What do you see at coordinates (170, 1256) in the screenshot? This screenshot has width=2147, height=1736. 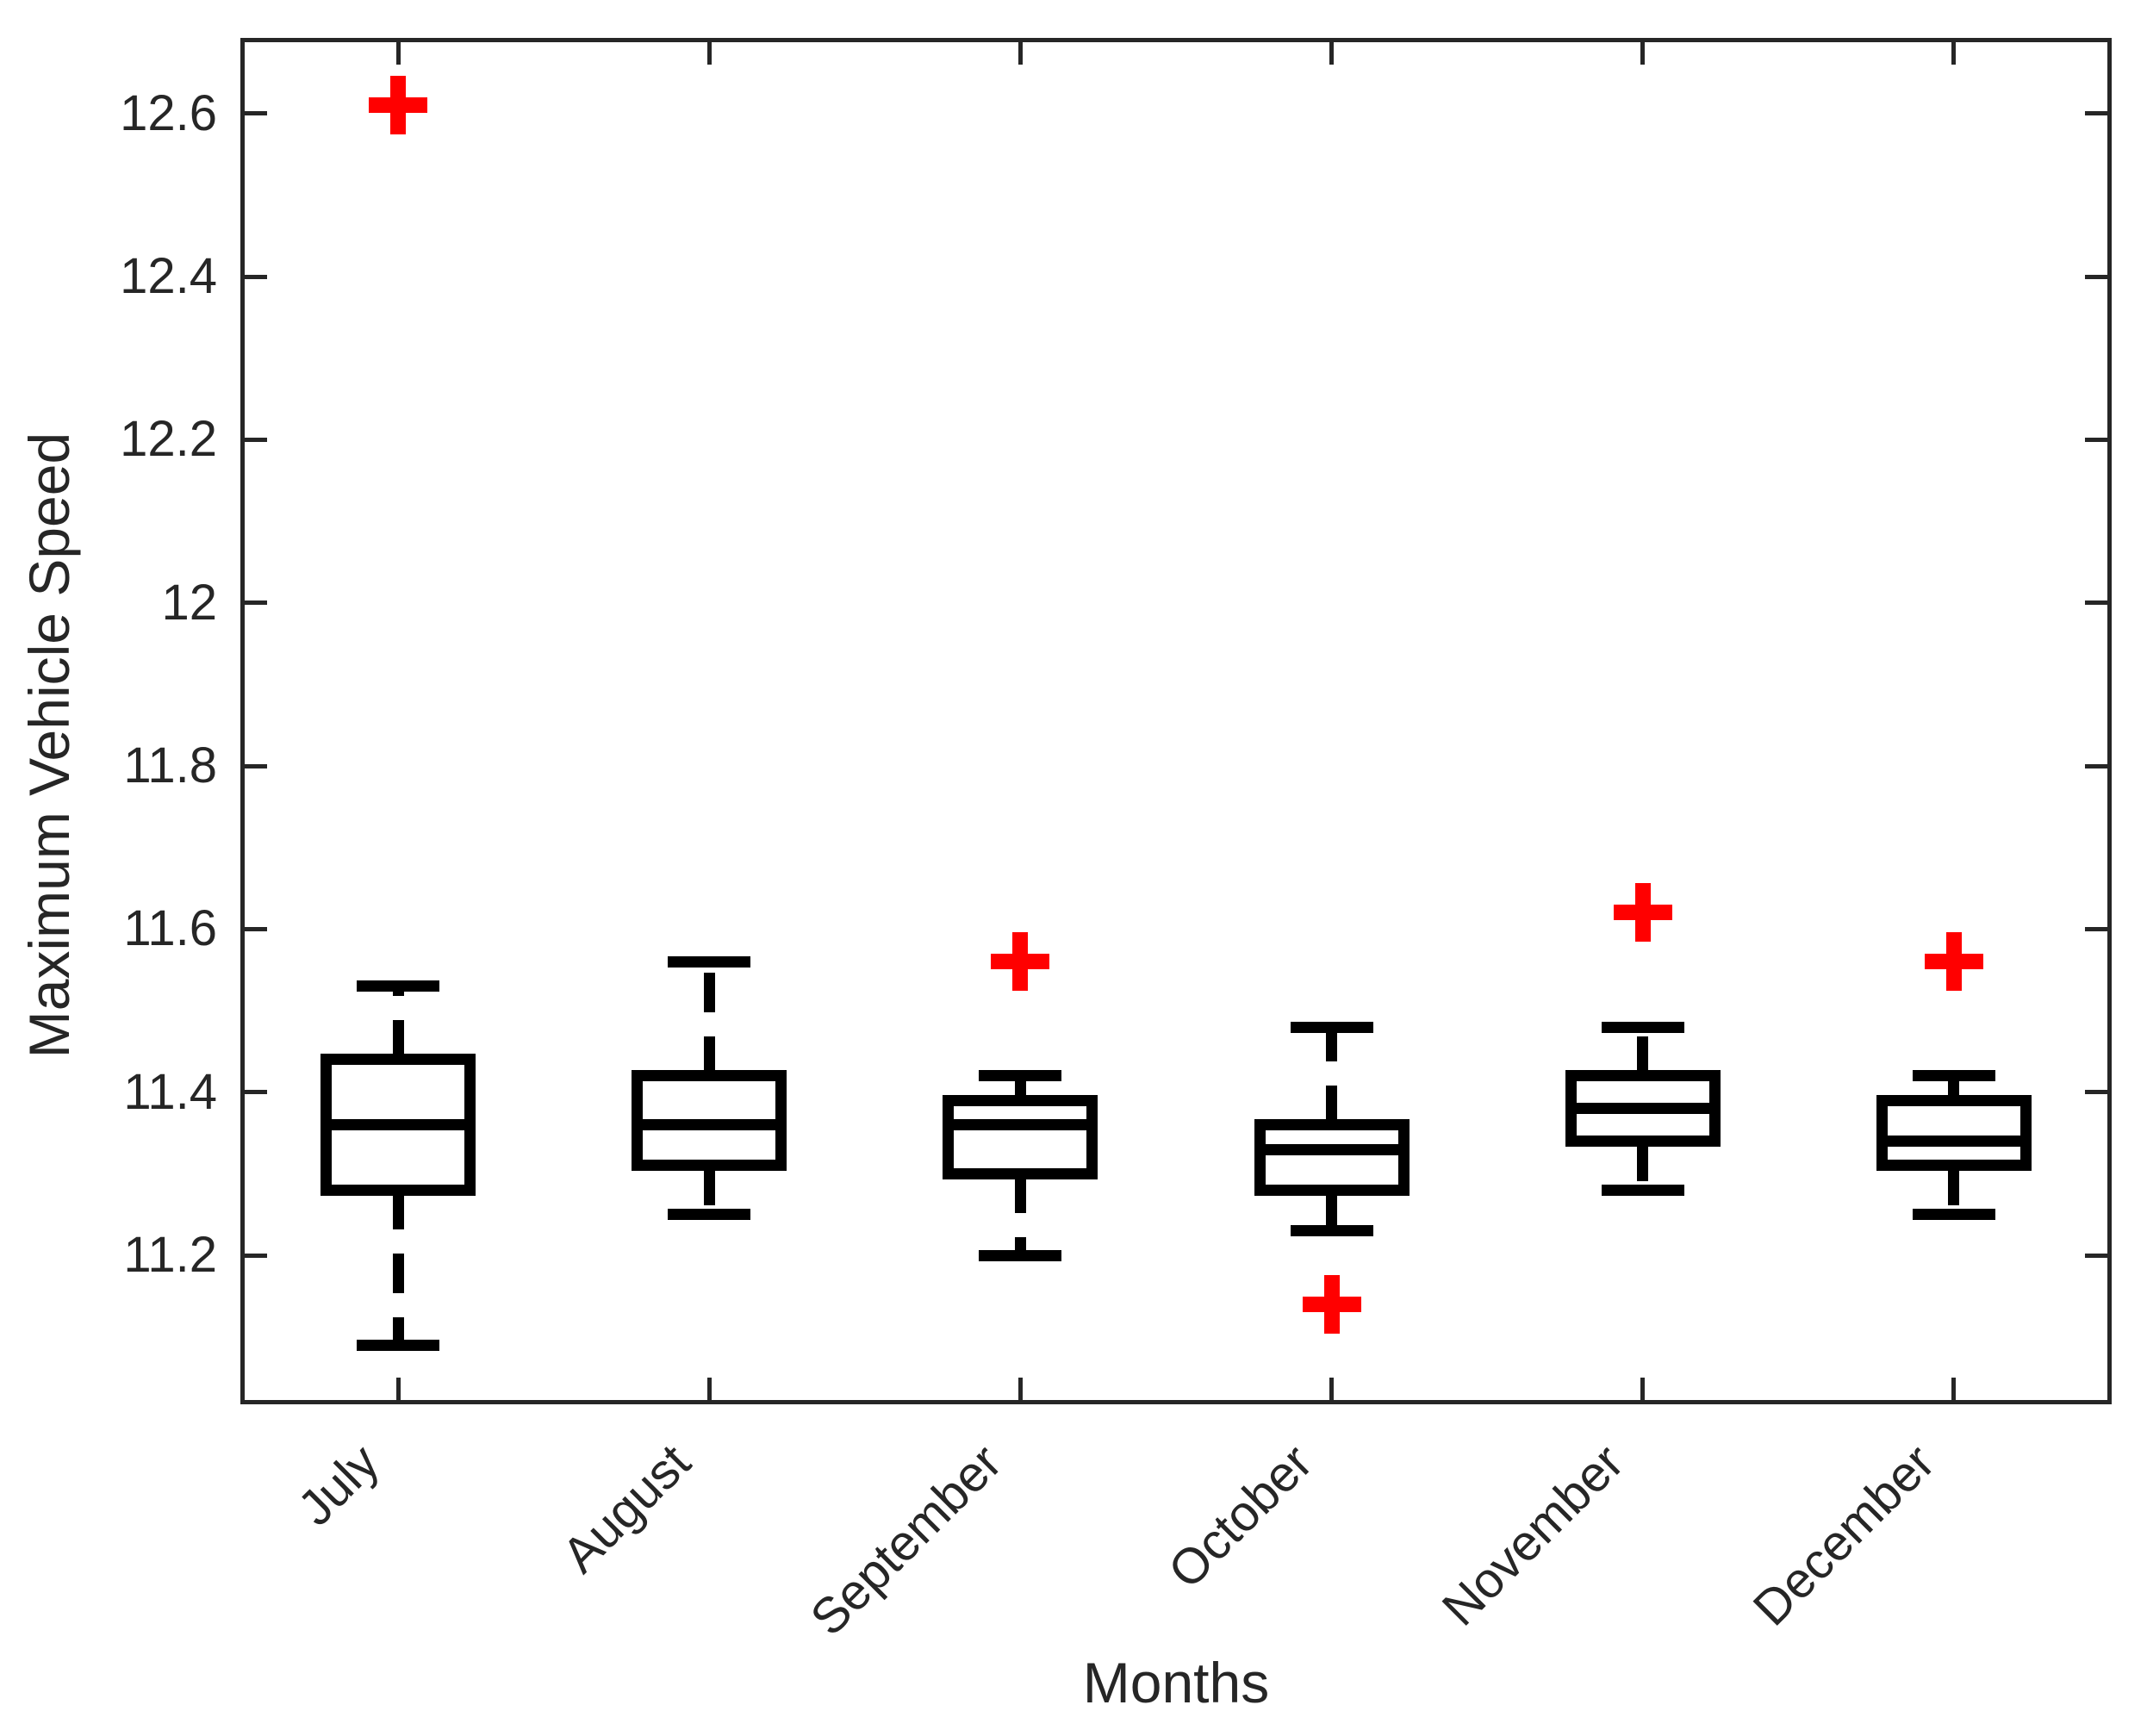 I see `y-tick-label-11.2: 11.2` at bounding box center [170, 1256].